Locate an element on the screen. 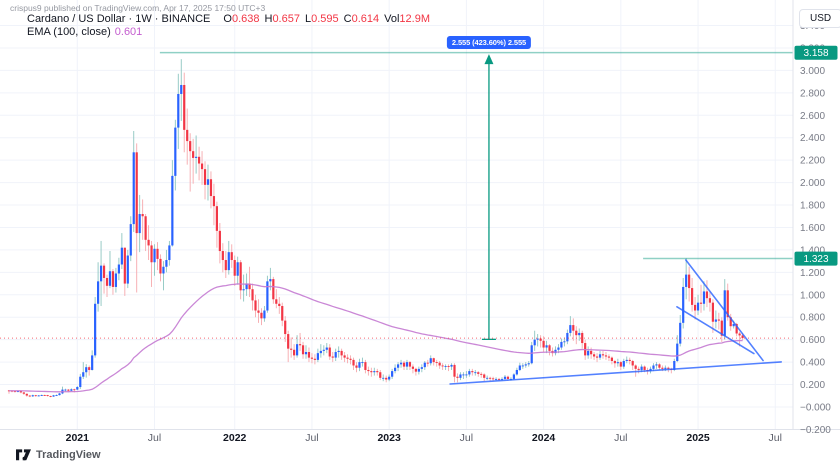 The width and height of the screenshot is (840, 472). high-label: H is located at coordinates (268, 19).